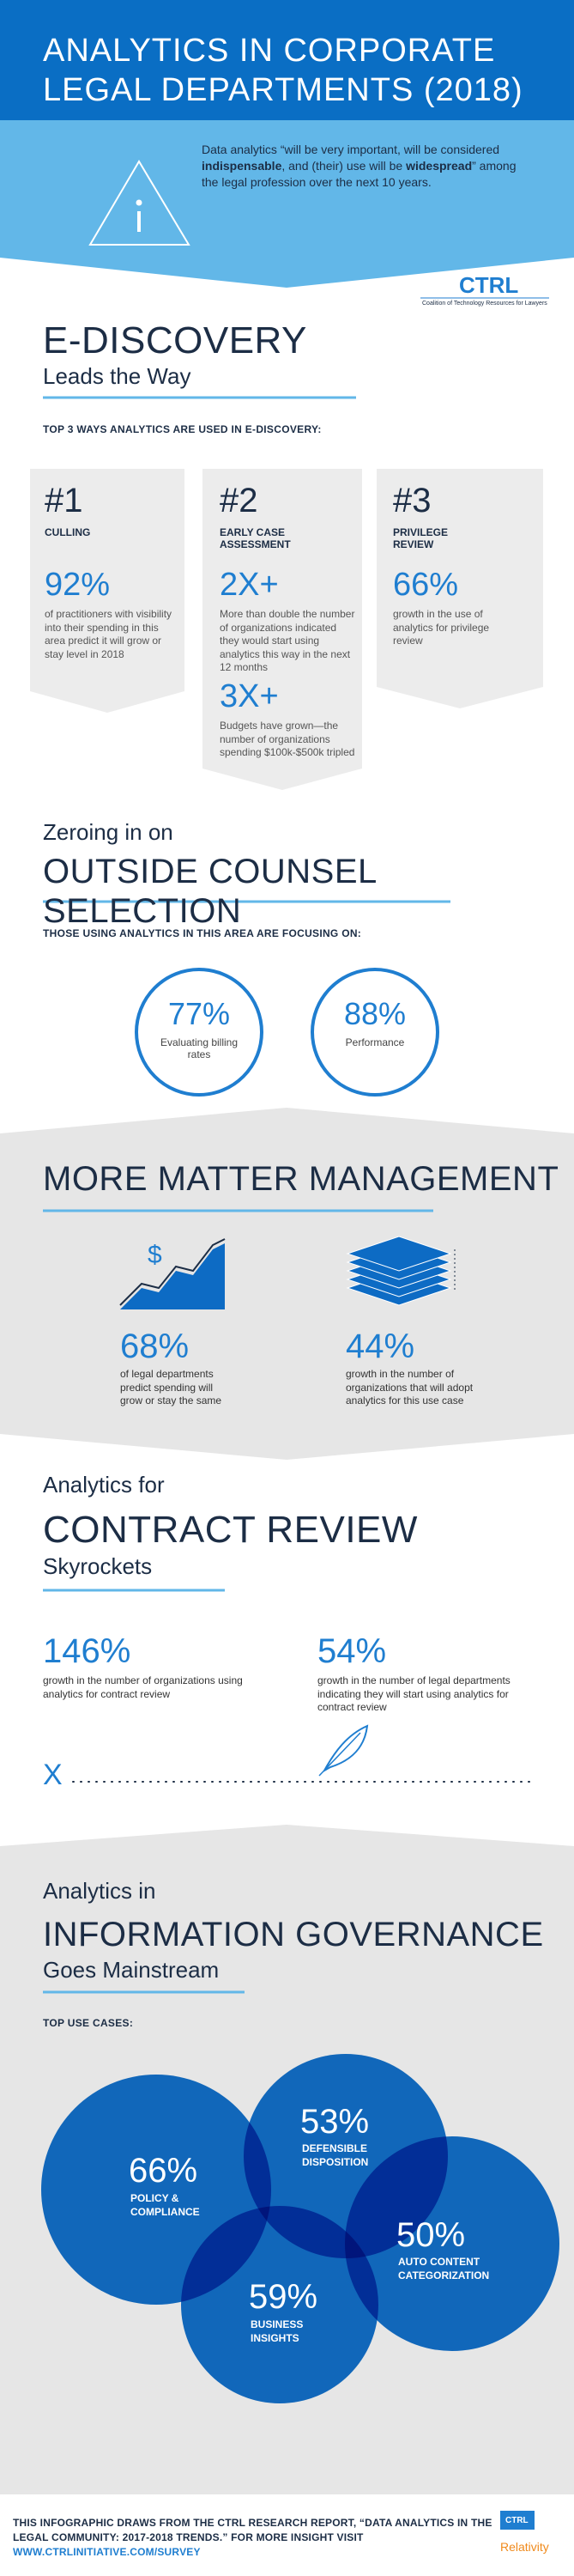  What do you see at coordinates (175, 340) in the screenshot?
I see `section-title: E-DISCOVERY` at bounding box center [175, 340].